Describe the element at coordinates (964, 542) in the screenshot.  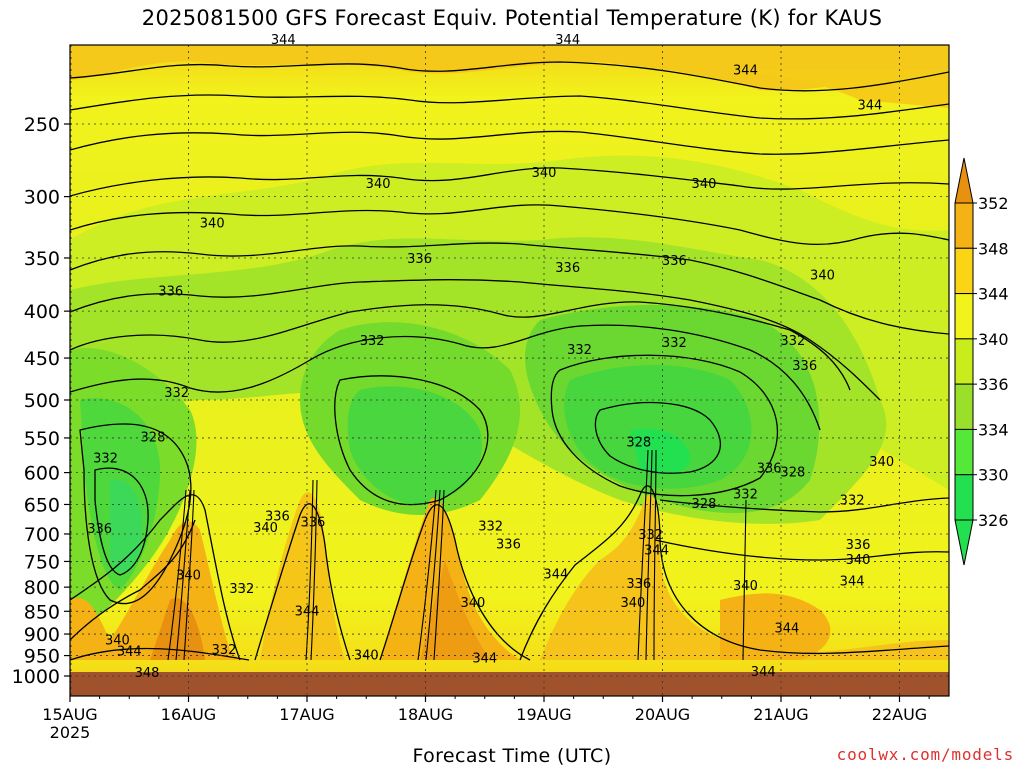
I see `colorbar-extend-low` at that location.